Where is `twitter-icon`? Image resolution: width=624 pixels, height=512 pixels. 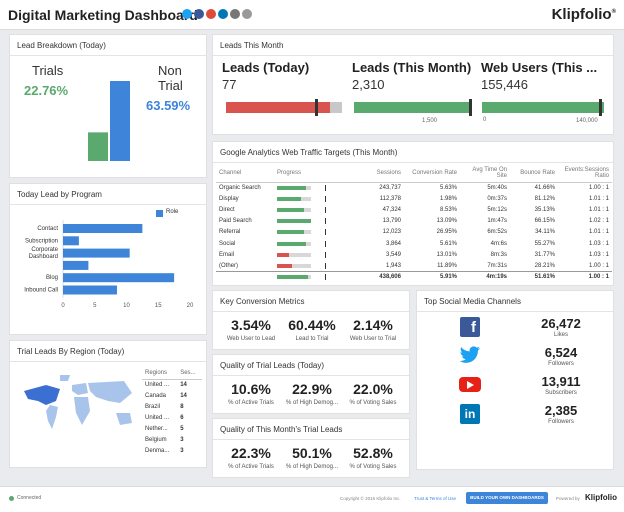
twitter-icon is located at coordinates (470, 355).